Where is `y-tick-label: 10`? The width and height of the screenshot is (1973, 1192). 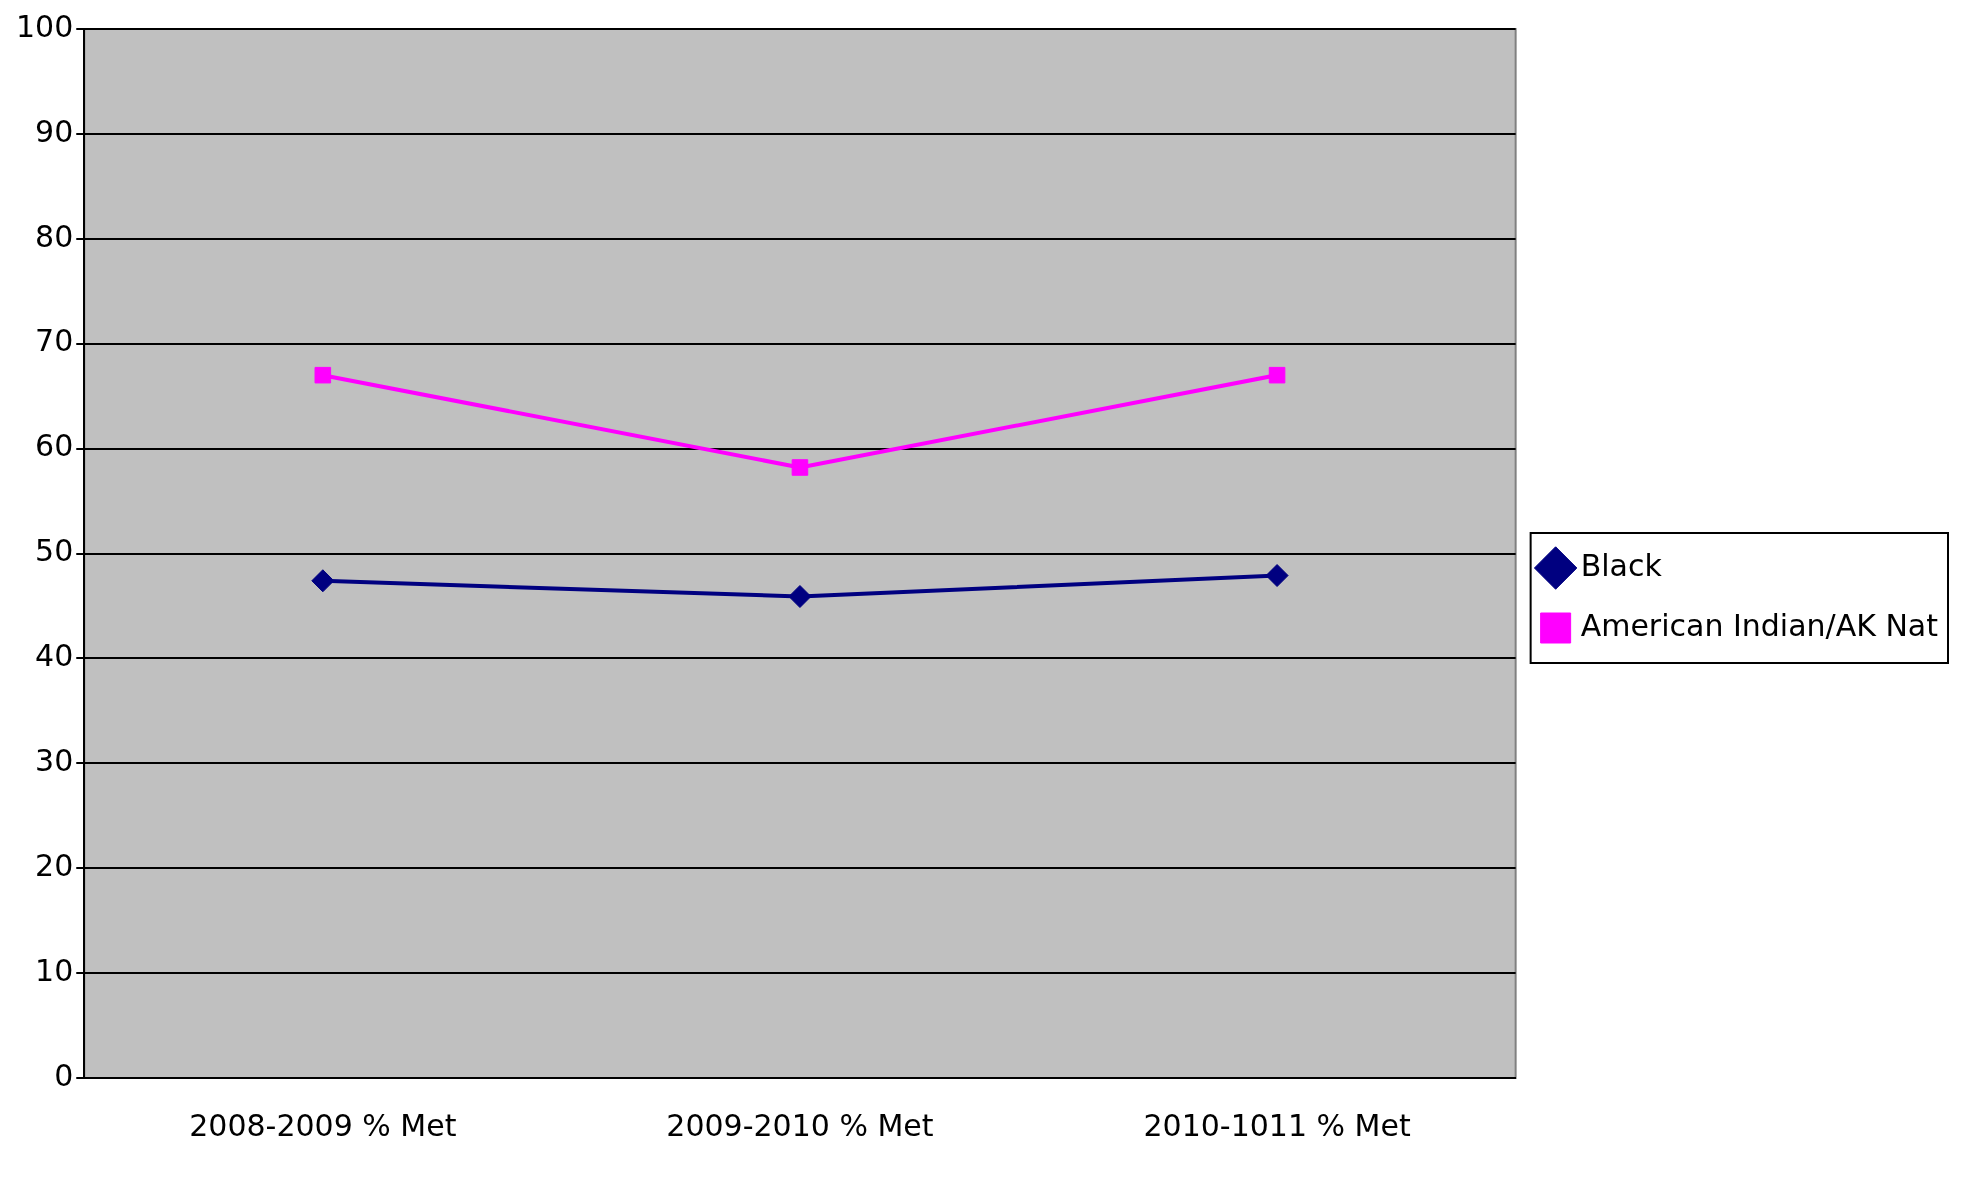
y-tick-label: 10 is located at coordinates (54, 970).